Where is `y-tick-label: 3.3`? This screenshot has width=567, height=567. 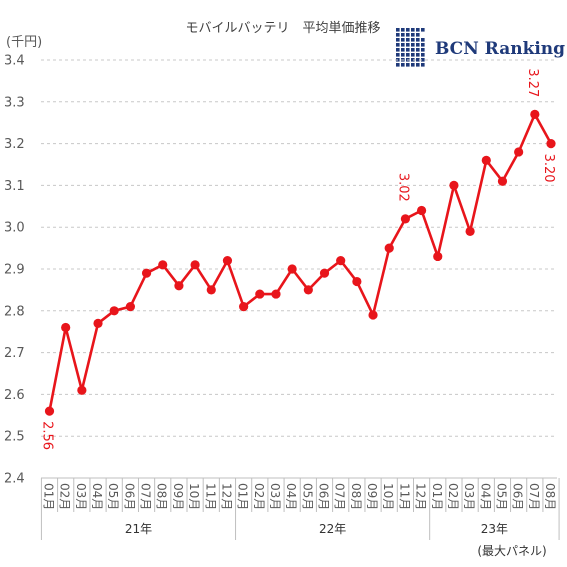 y-tick-label: 3.3 is located at coordinates (14, 102).